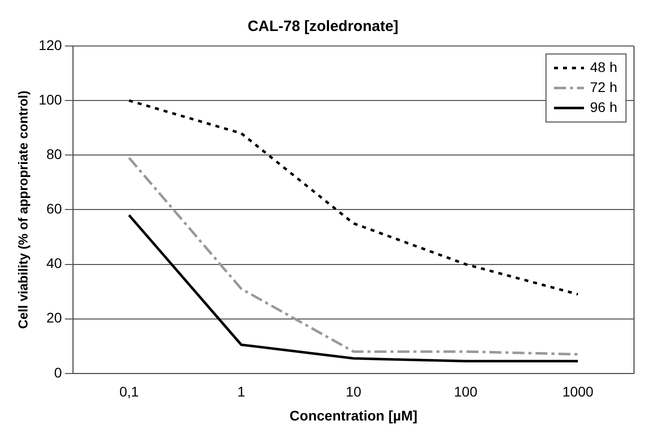 The width and height of the screenshot is (654, 437). What do you see at coordinates (54, 154) in the screenshot?
I see `y-tick-label: 80` at bounding box center [54, 154].